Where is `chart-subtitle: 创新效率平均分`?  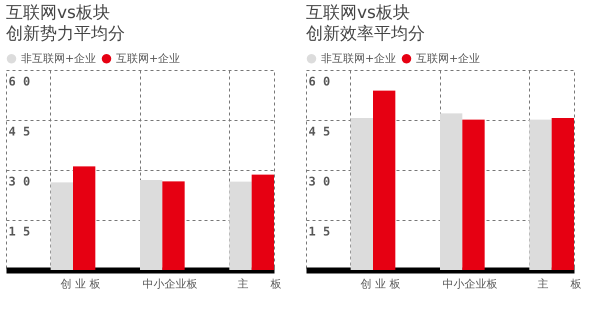 chart-subtitle: 创新效率平均分 is located at coordinates (365, 34).